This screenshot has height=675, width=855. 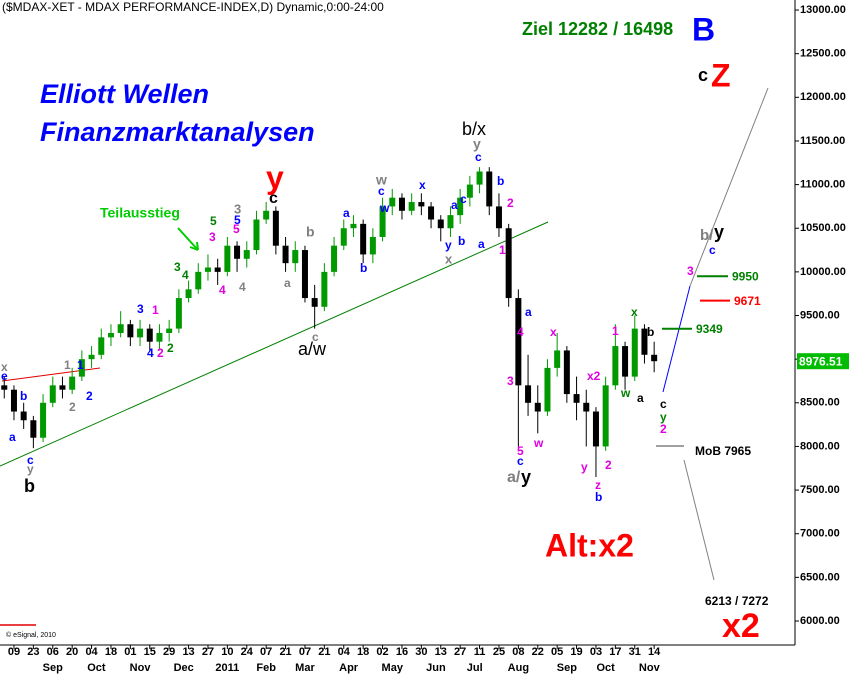 What do you see at coordinates (823, 228) in the screenshot?
I see `y-tick-label: 10500.00` at bounding box center [823, 228].